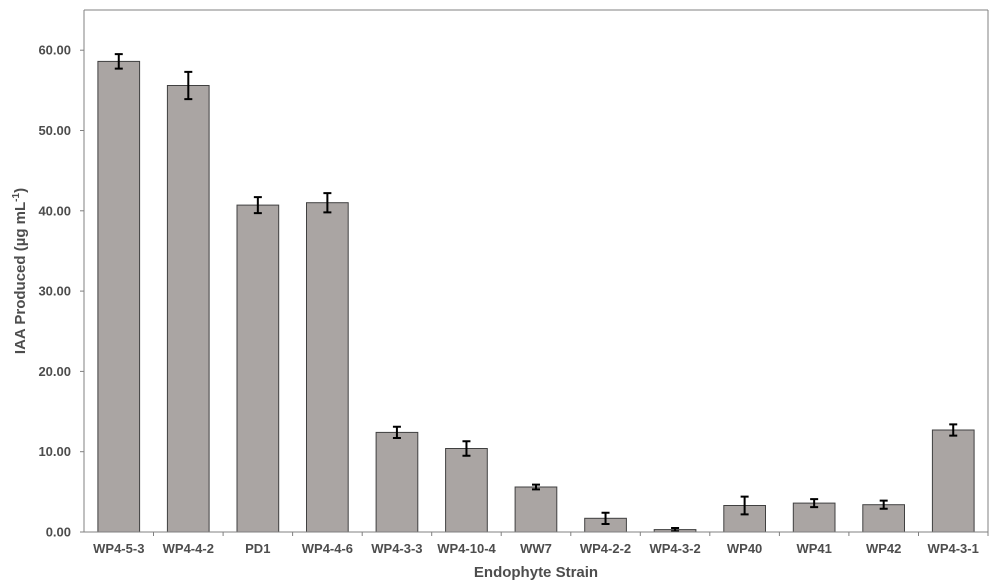 The image size is (990, 581). I want to click on x-tick-label: WP4-5-3, so click(118, 548).